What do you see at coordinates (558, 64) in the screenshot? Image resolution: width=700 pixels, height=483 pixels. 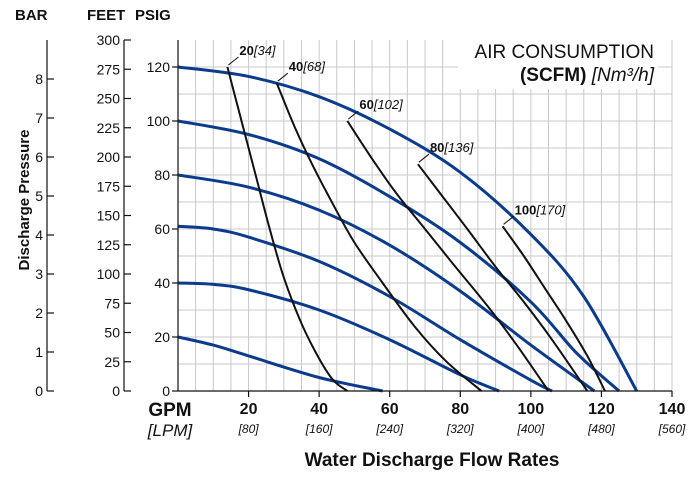 I see `title-box` at bounding box center [558, 64].